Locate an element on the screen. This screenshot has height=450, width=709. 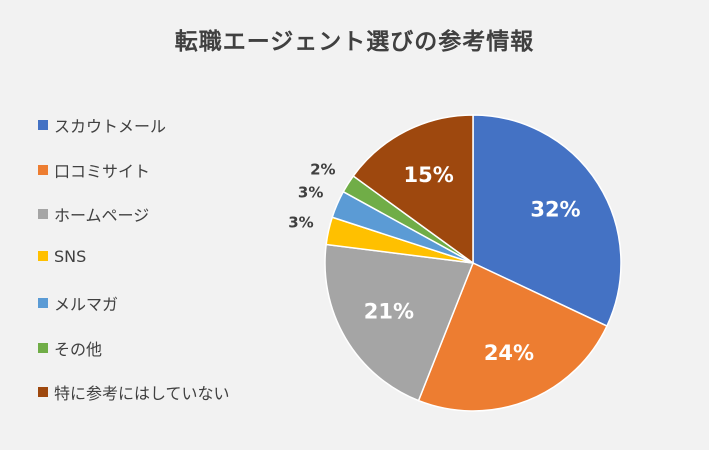
legend-item: 口コミサイト is located at coordinates (94, 170).